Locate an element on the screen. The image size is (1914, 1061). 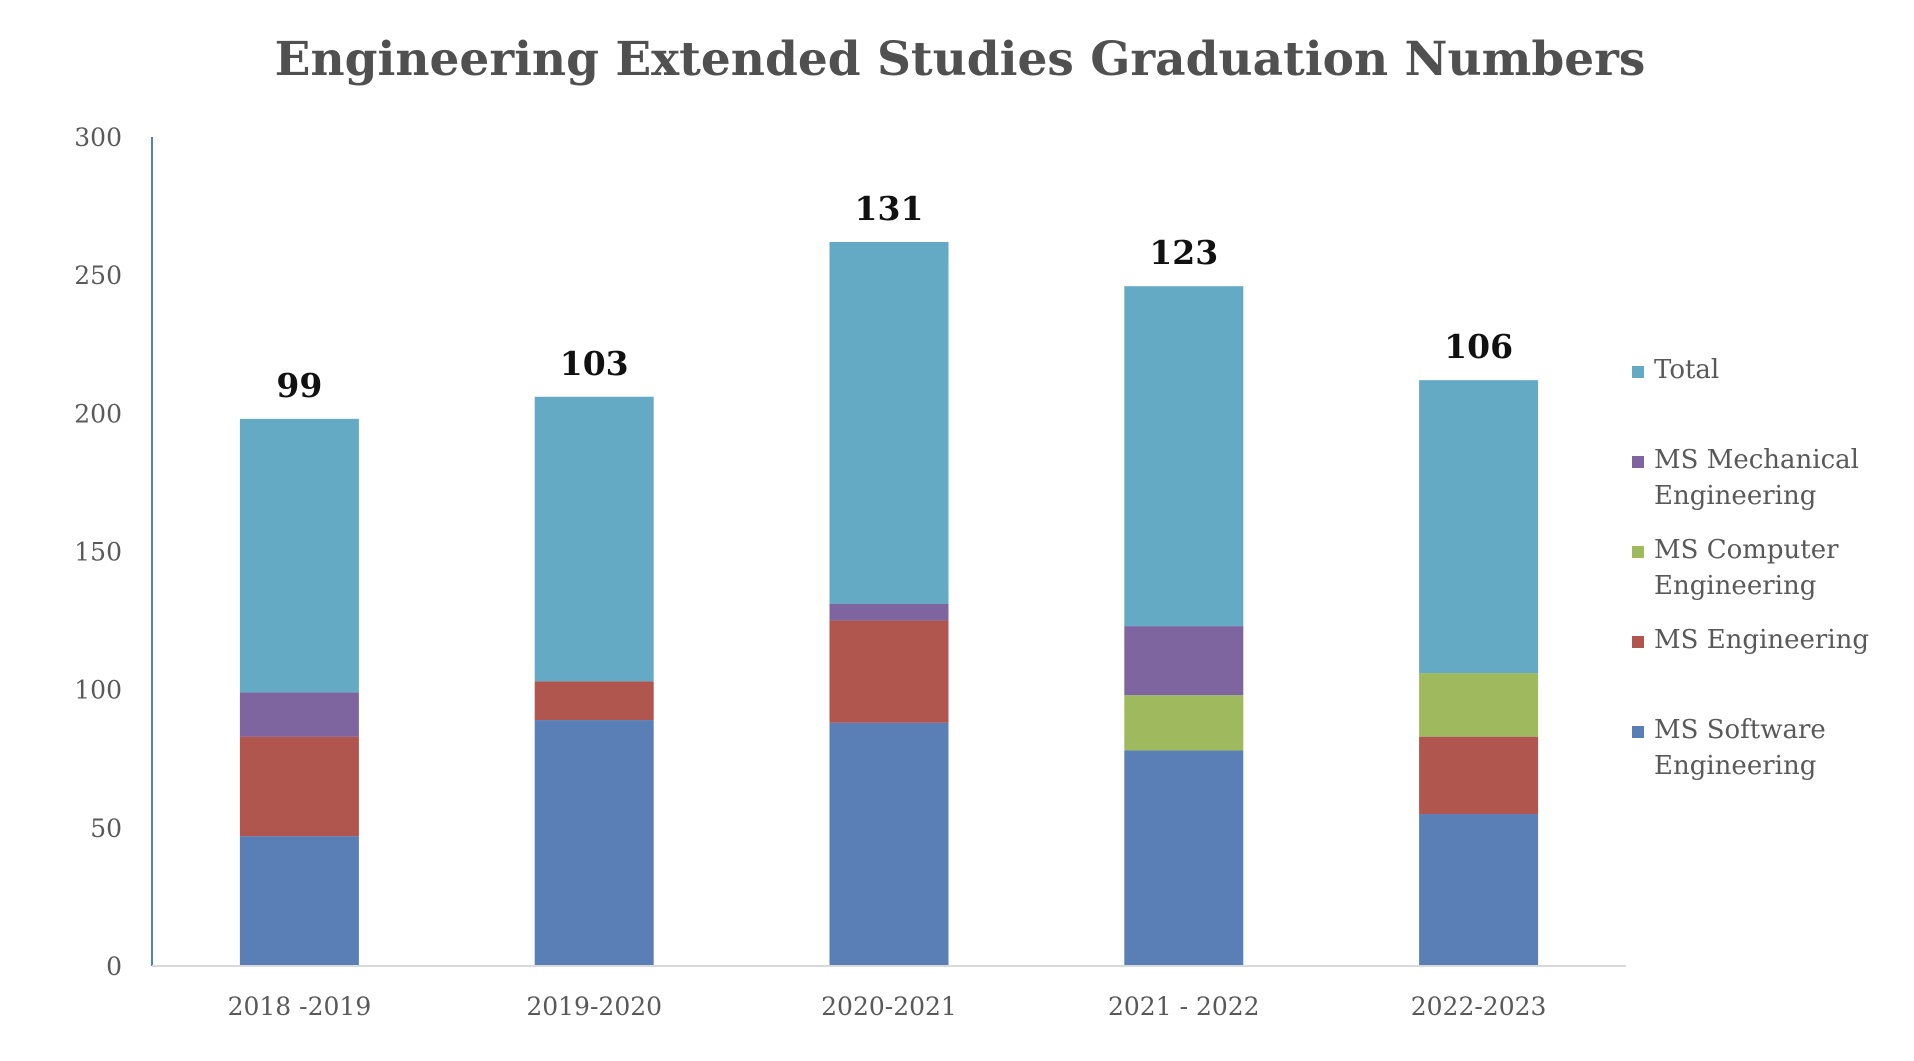
x-tick-label: 2019-2020 is located at coordinates (594, 1006).